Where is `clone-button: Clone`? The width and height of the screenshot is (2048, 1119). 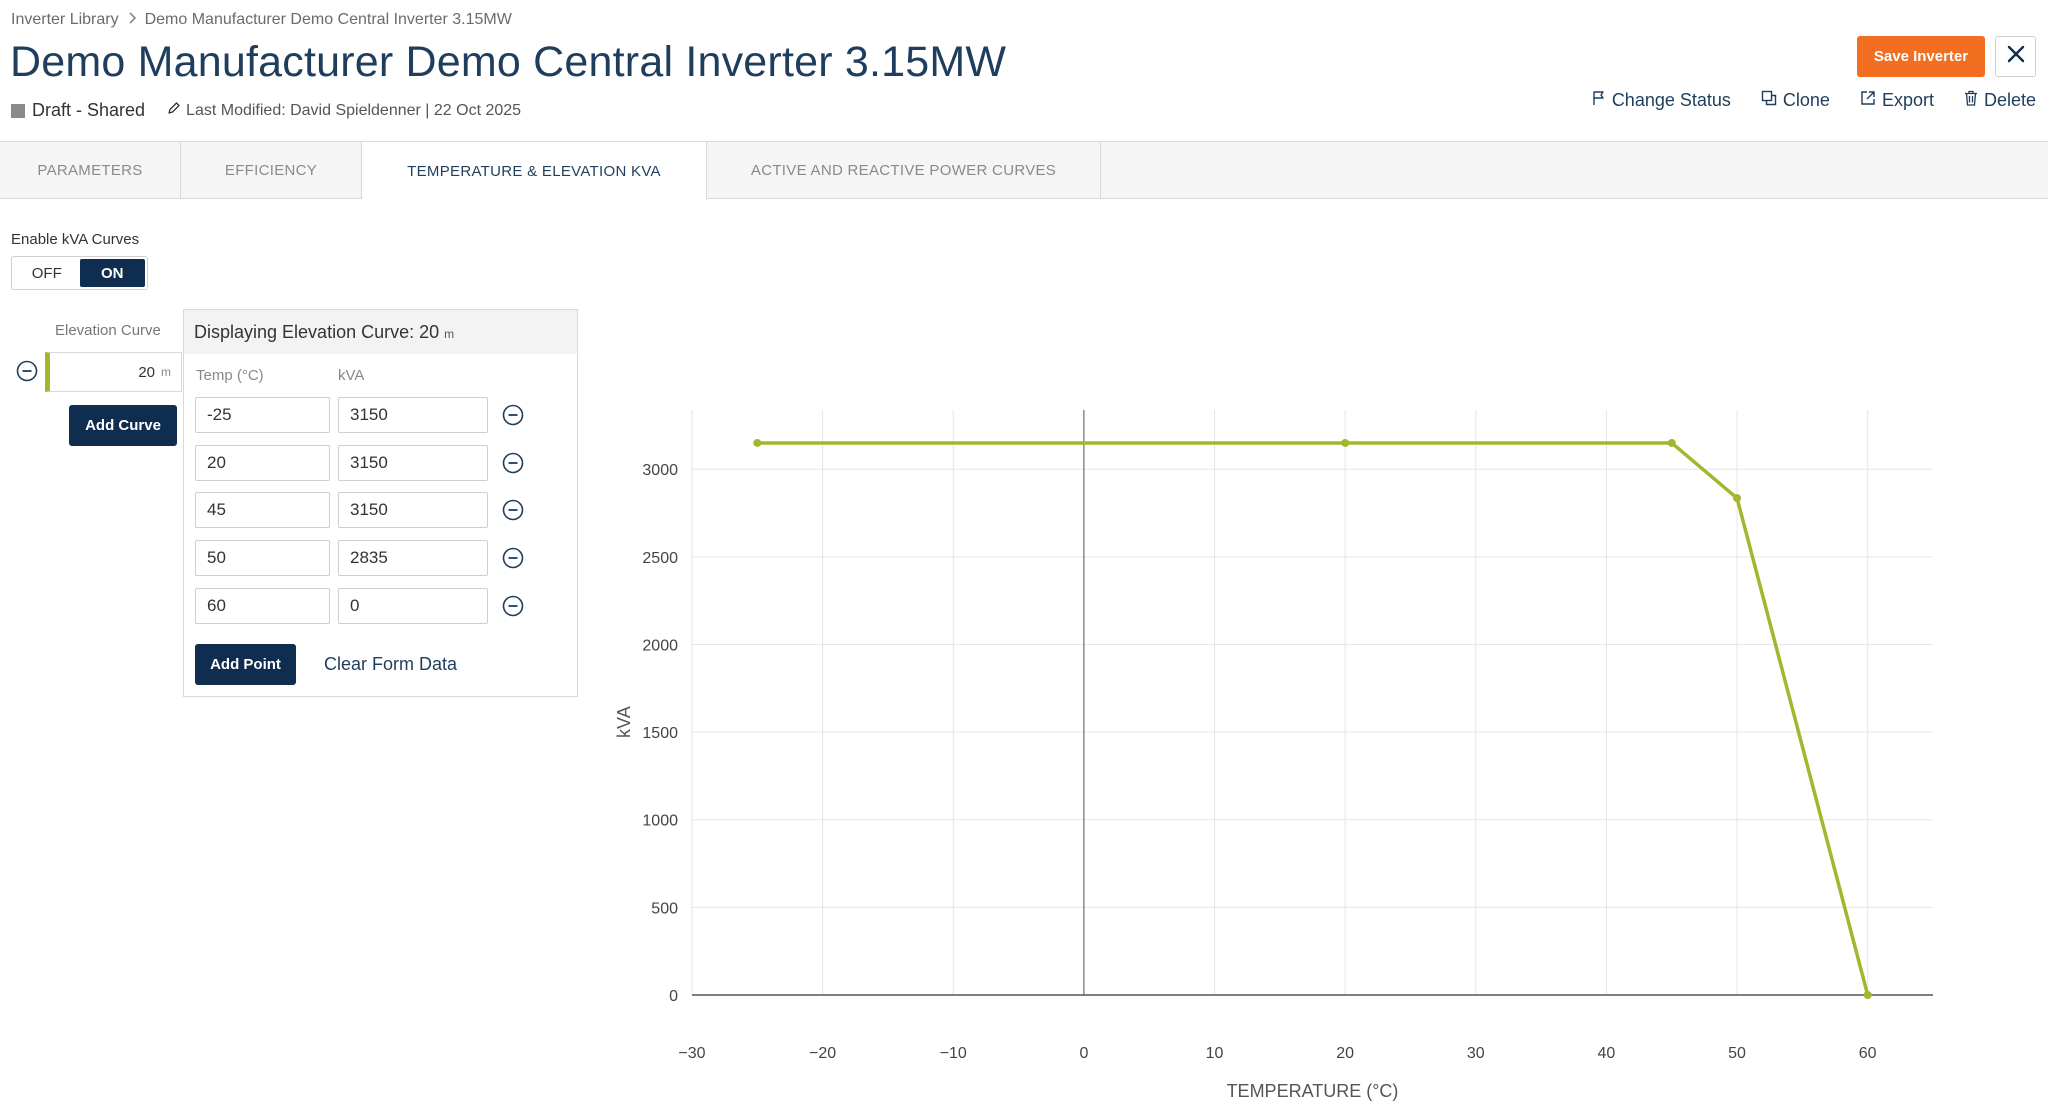 clone-button: Clone is located at coordinates (1795, 100).